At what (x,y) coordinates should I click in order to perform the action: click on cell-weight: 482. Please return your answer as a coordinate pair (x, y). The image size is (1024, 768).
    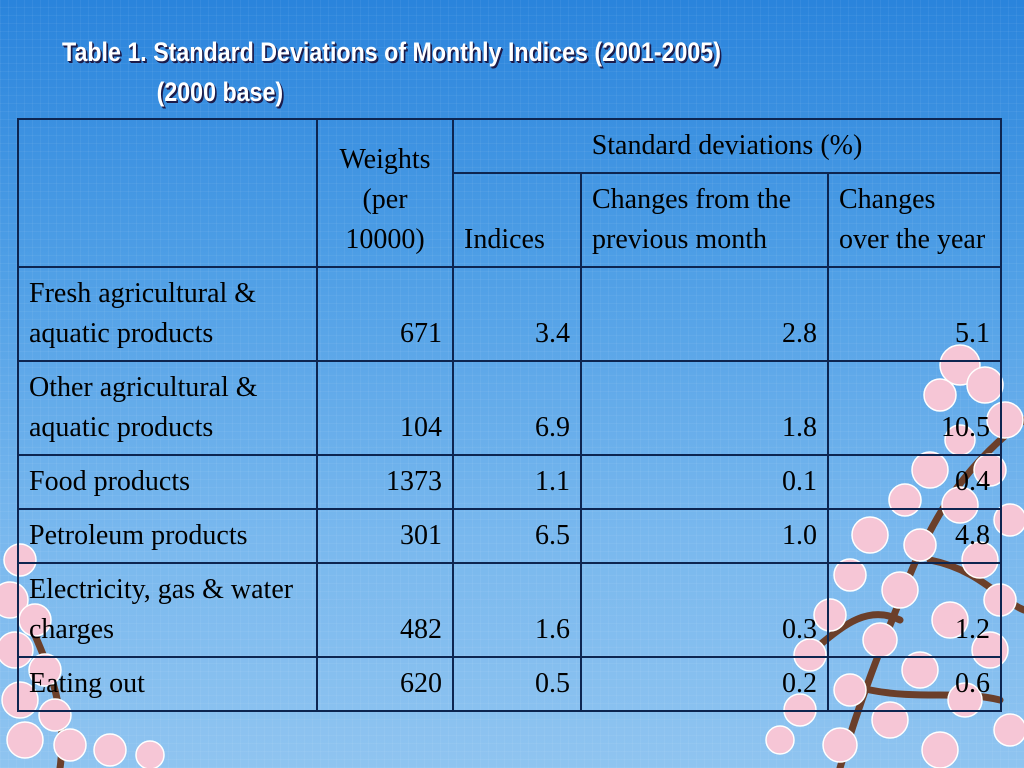
    Looking at the image, I should click on (385, 610).